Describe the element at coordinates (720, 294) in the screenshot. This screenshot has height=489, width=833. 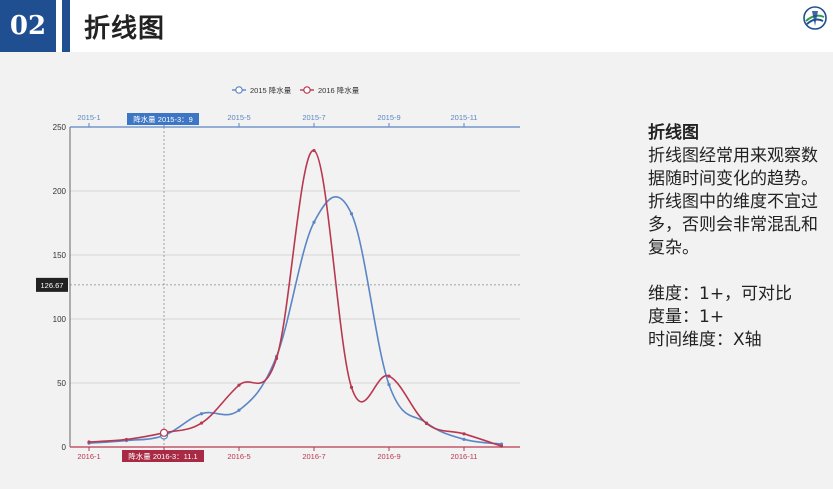
I see `spec-dimension: 维度：1+，可对比` at that location.